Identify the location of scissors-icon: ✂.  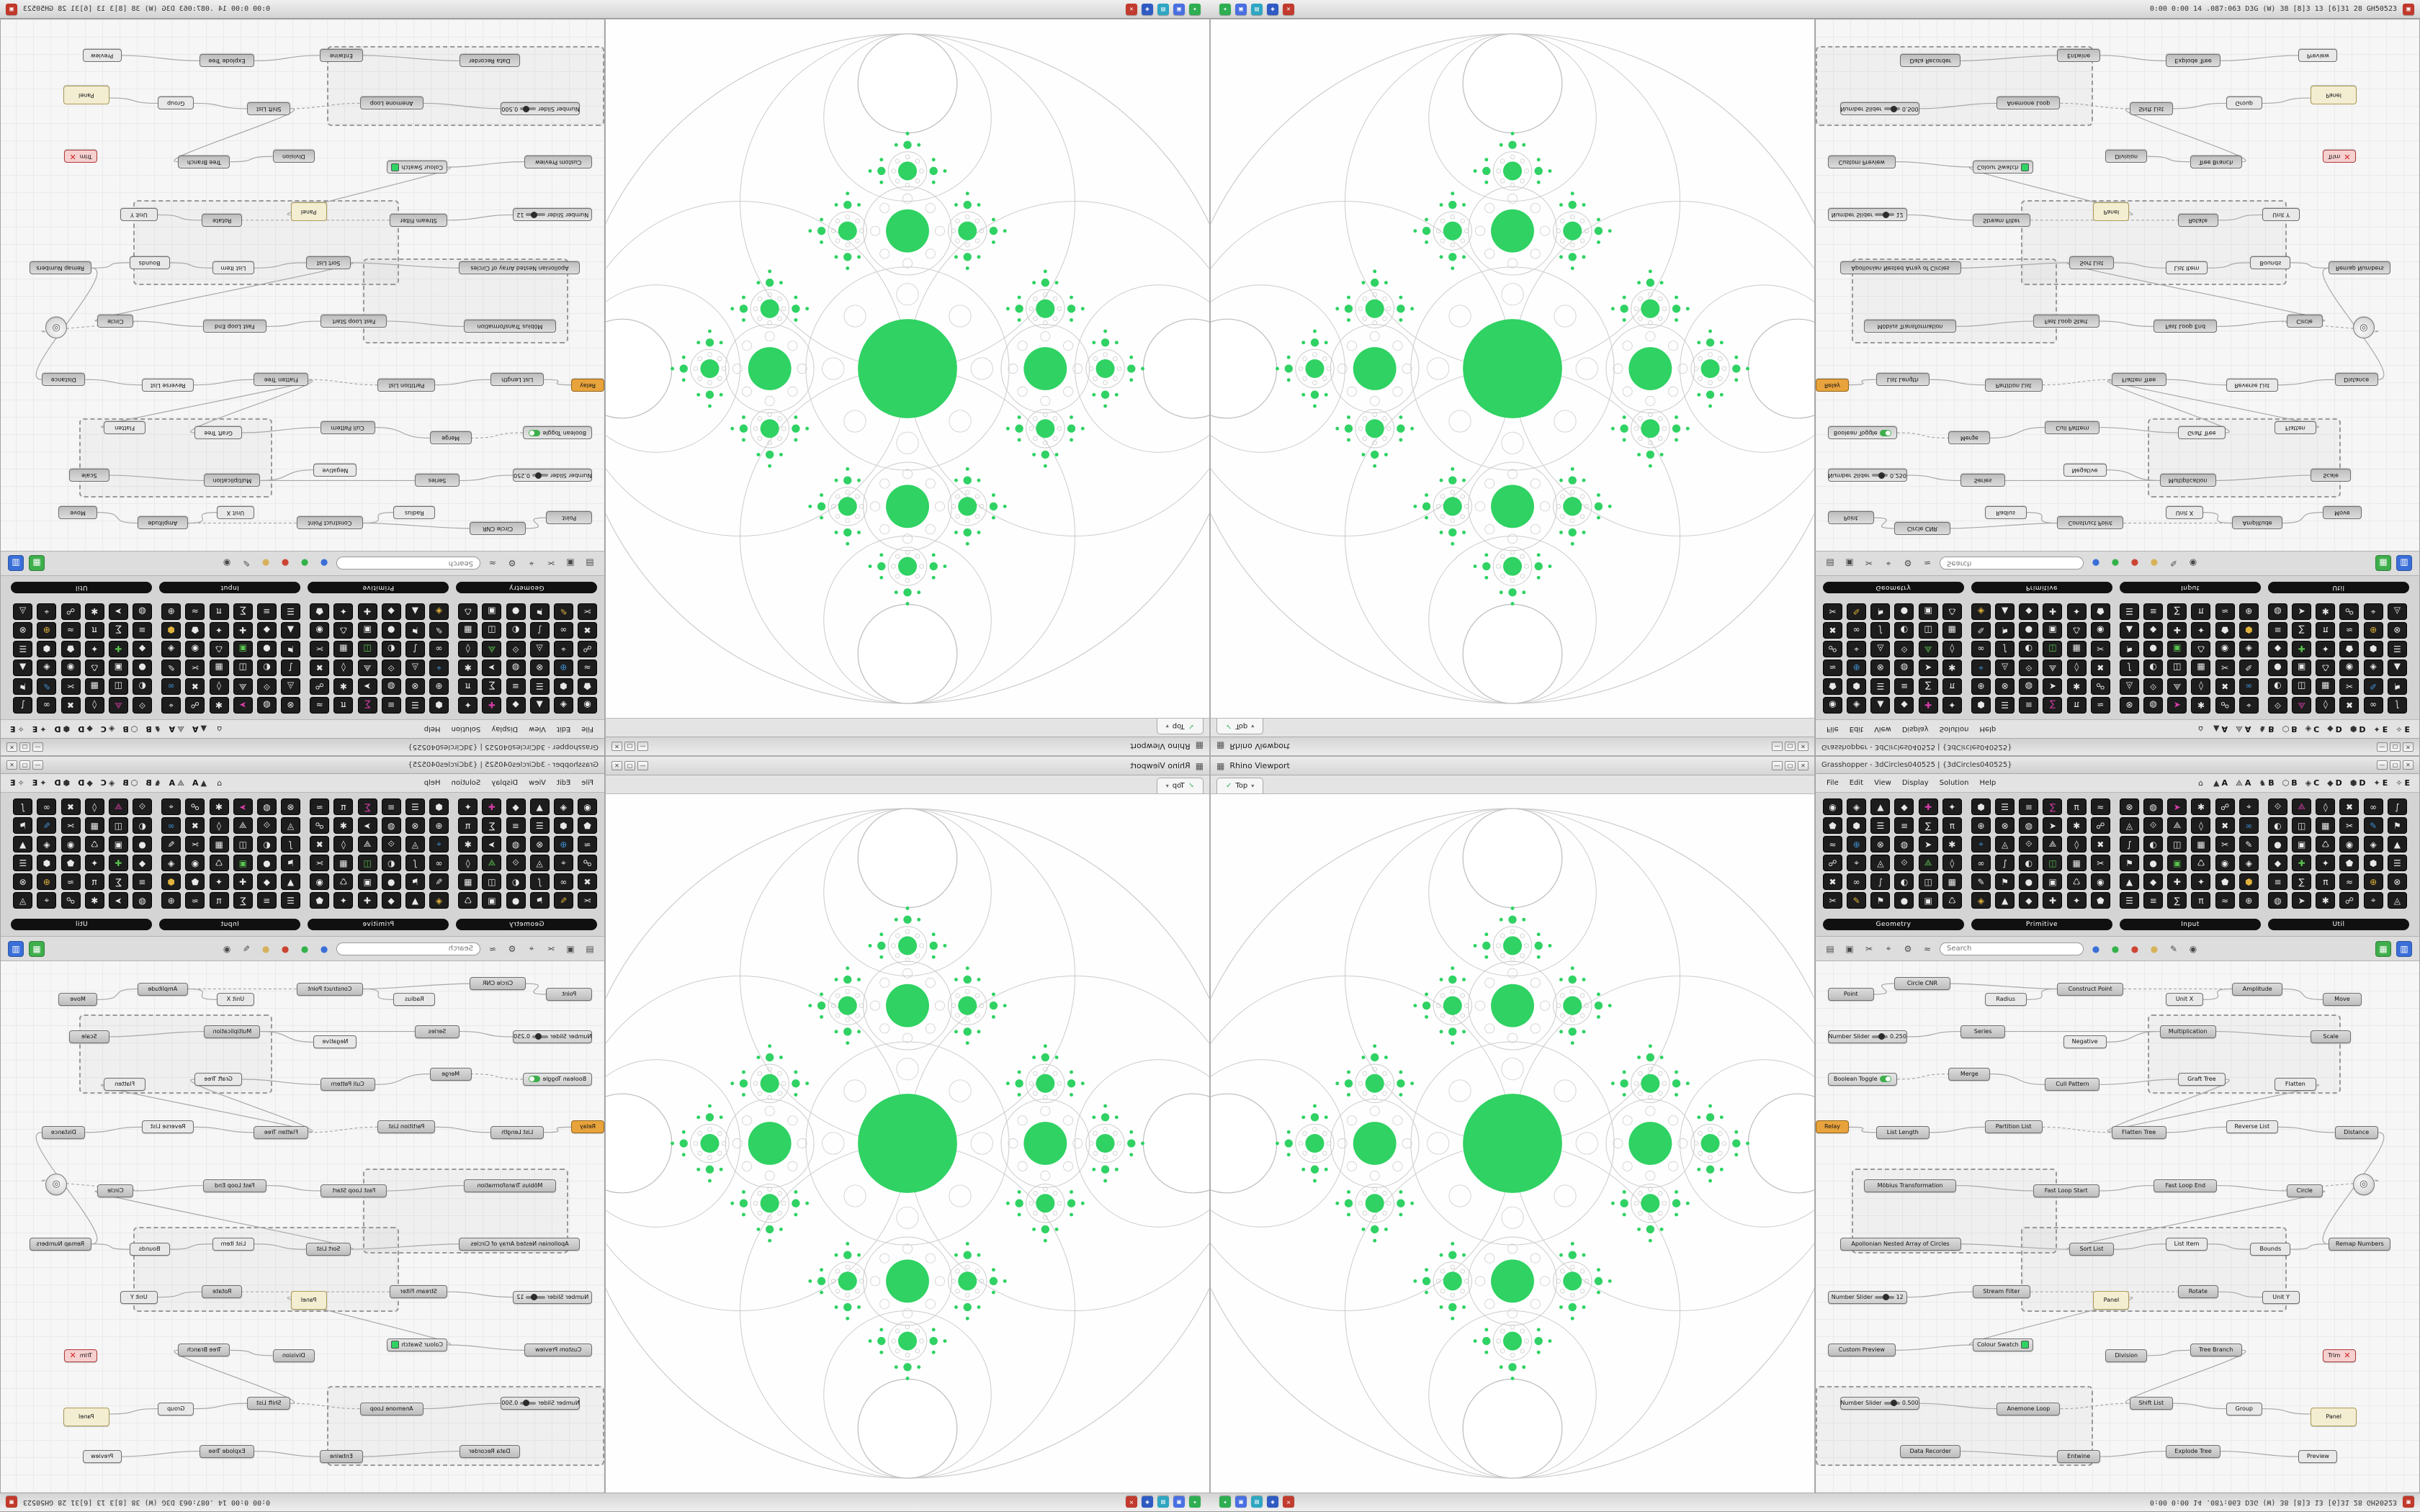
(1869, 563).